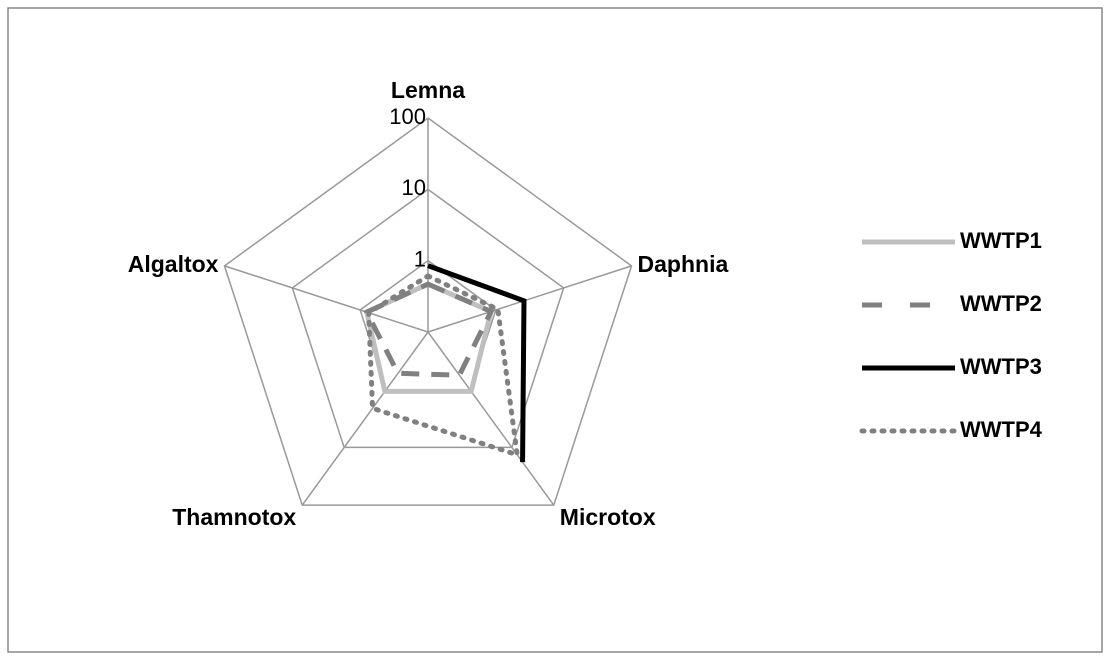 The image size is (1107, 656). I want to click on category-label: Thamnotox, so click(234, 517).